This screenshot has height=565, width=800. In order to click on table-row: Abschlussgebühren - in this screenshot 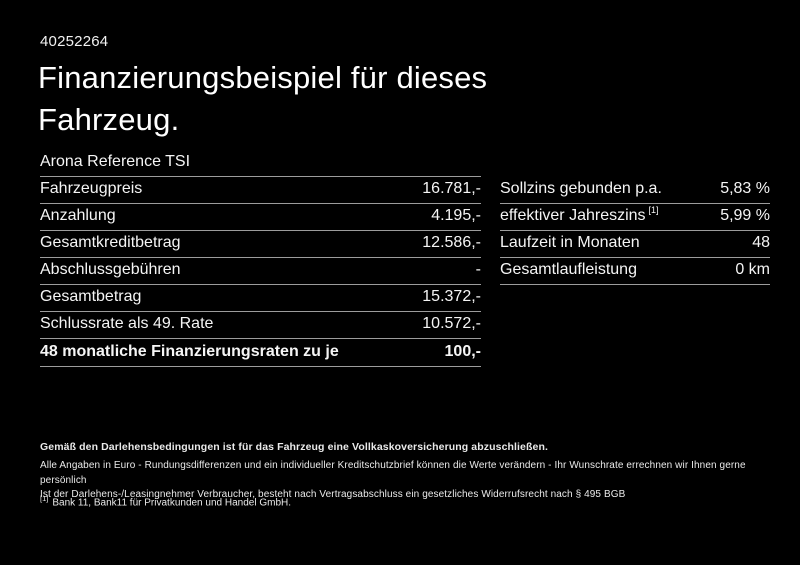, I will do `click(260, 271)`.